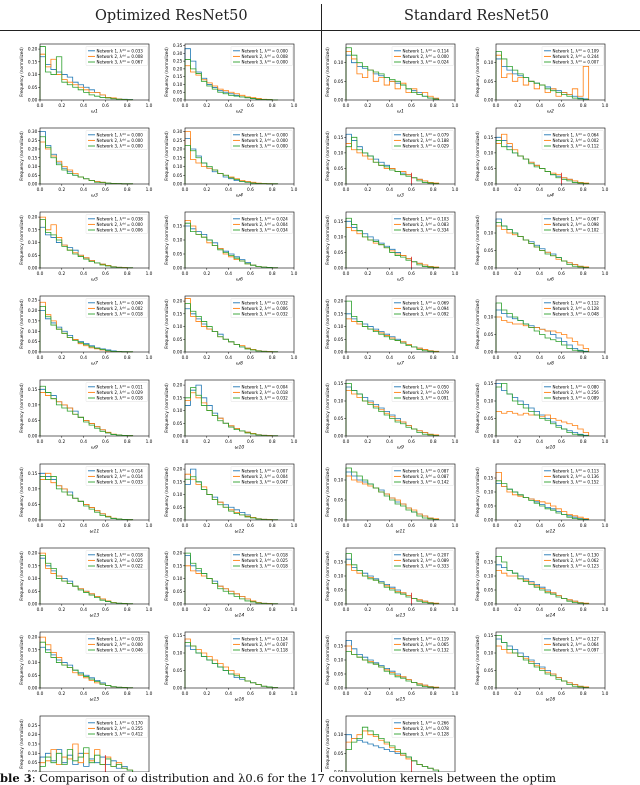 The image size is (640, 785). Describe the element at coordinates (240, 532) in the screenshot. I see `x-axis-label: ω12` at that location.